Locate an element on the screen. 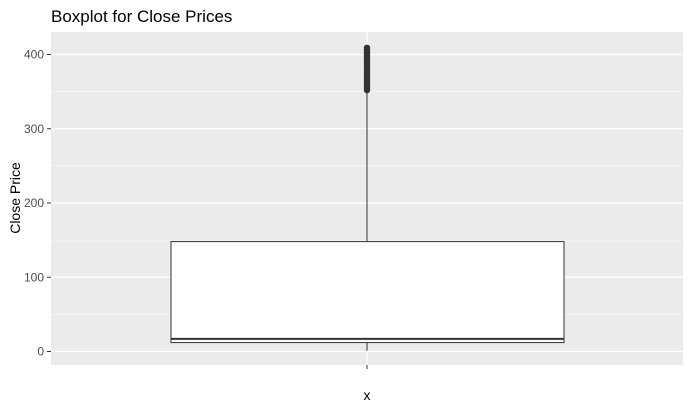  chart-title: Boxplot for Close Prices is located at coordinates (141, 16).